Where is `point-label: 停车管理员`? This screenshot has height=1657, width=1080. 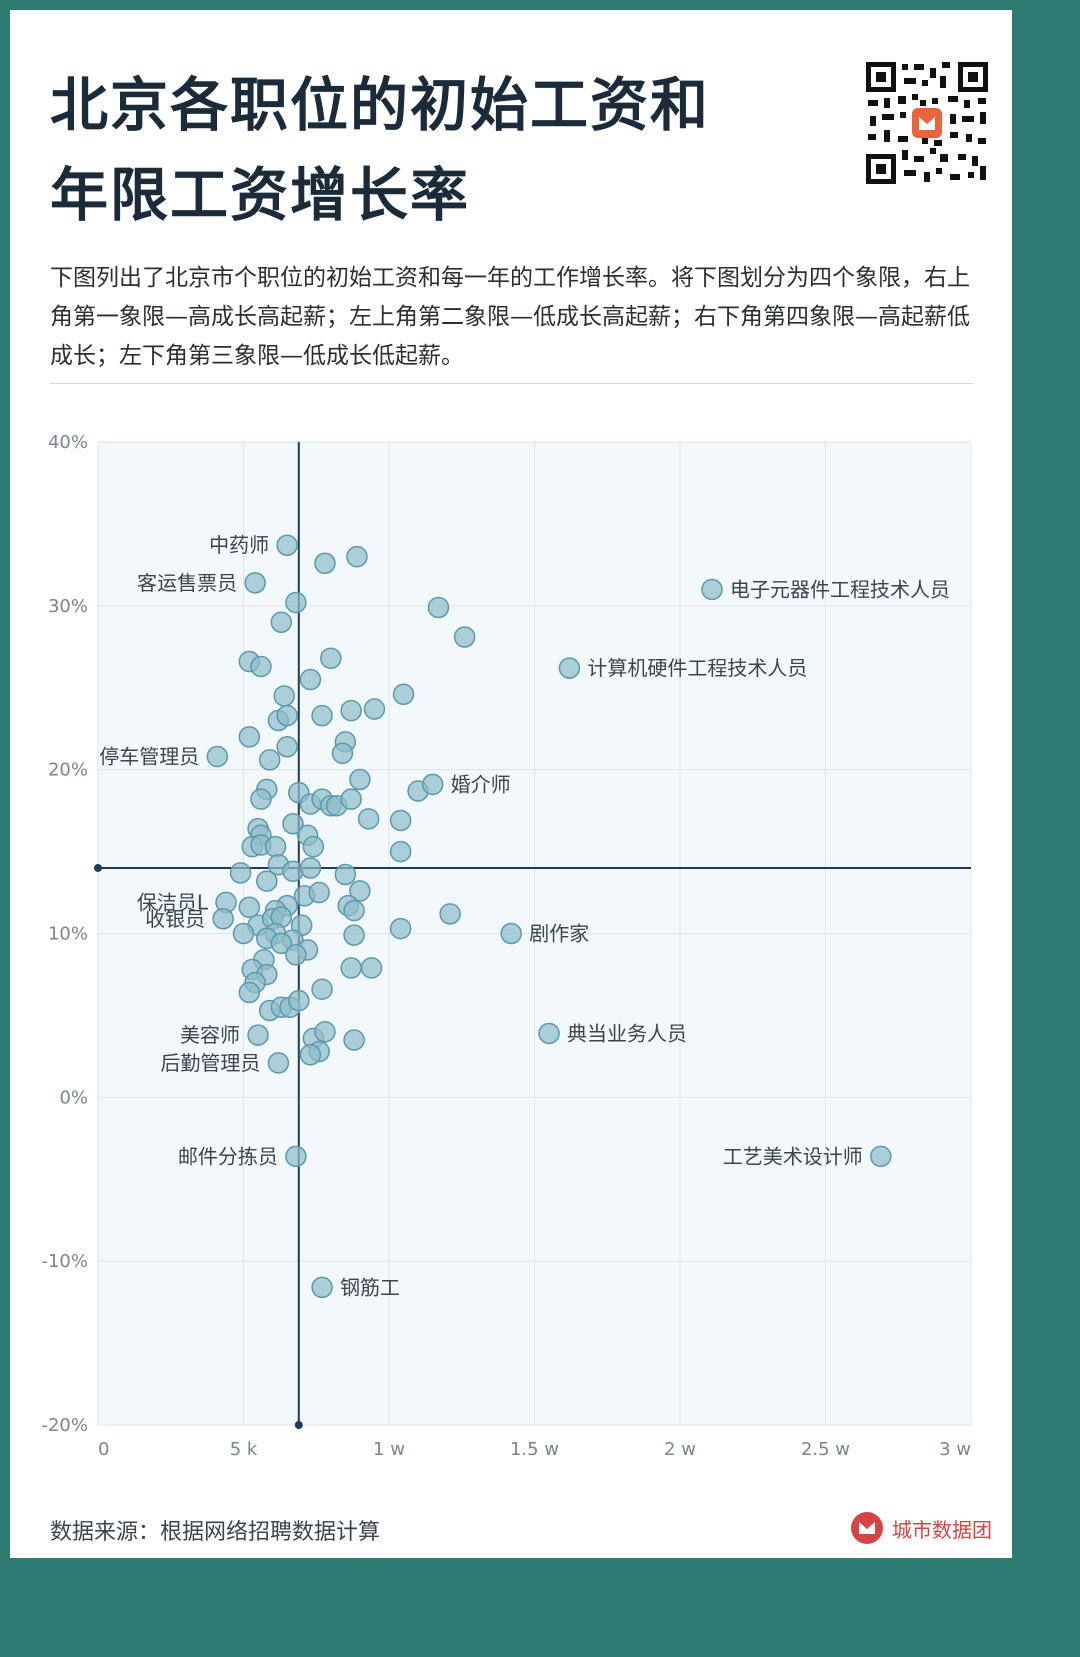
point-label: 停车管理员 is located at coordinates (149, 757).